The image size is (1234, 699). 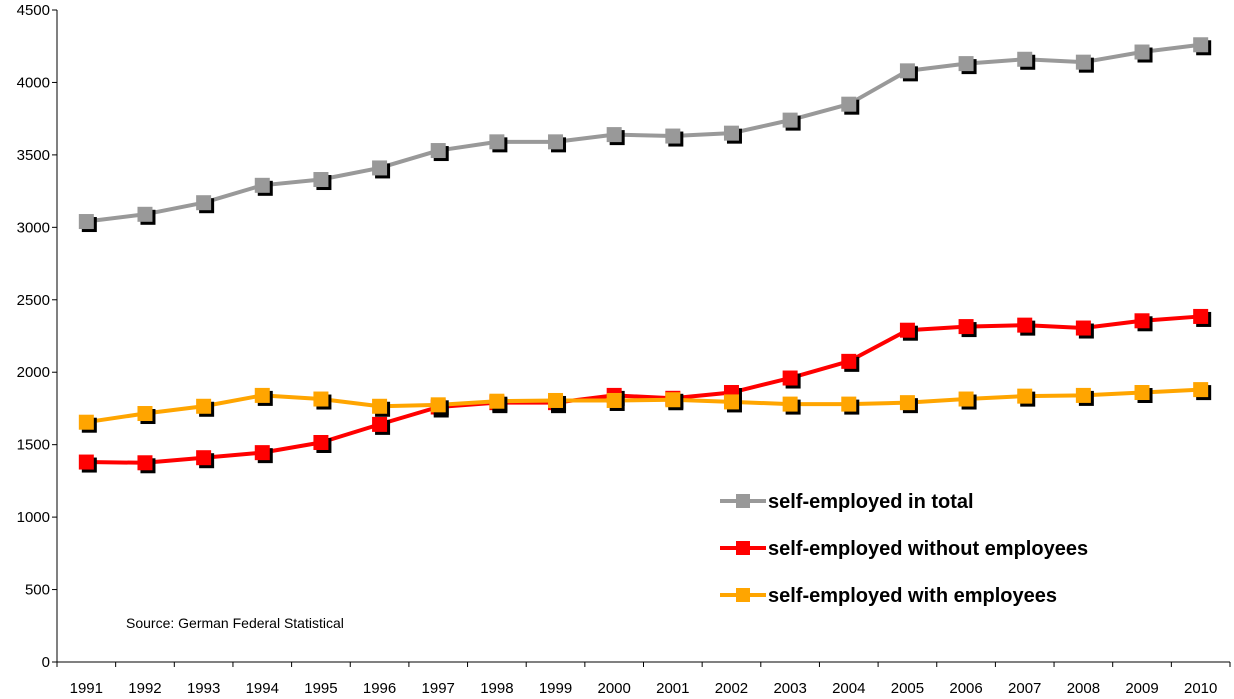 I want to click on x-tick-label: 1991, so click(x=86, y=688).